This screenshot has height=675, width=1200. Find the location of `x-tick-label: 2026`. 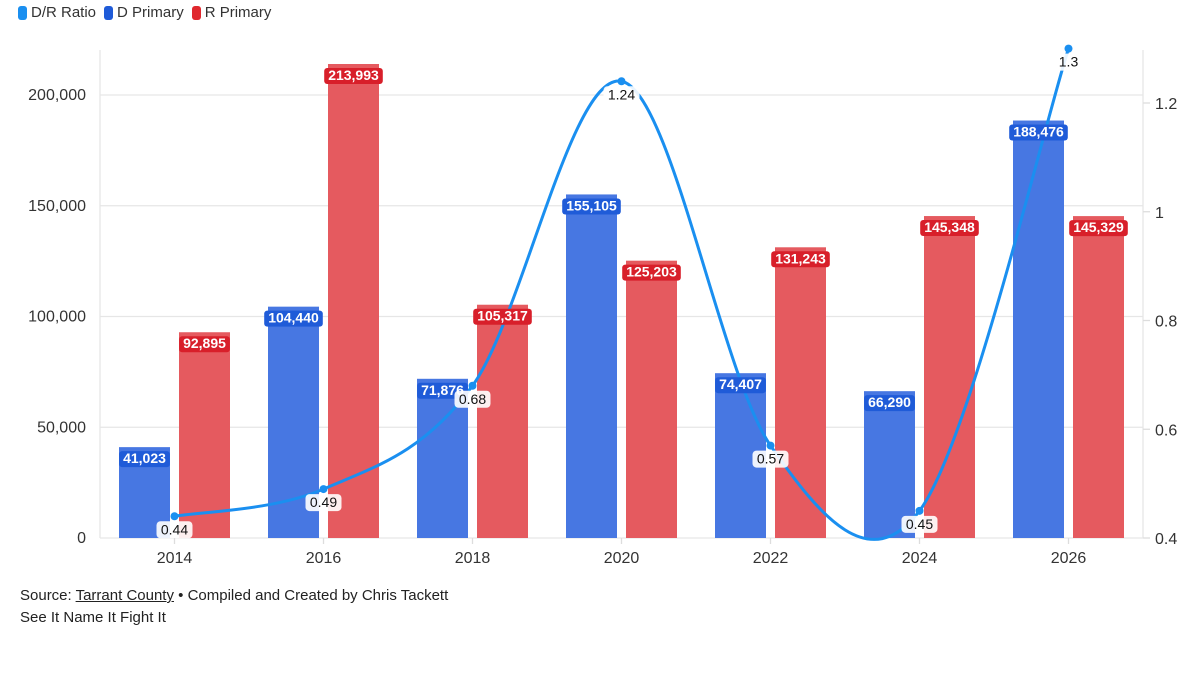

x-tick-label: 2026 is located at coordinates (1069, 558).